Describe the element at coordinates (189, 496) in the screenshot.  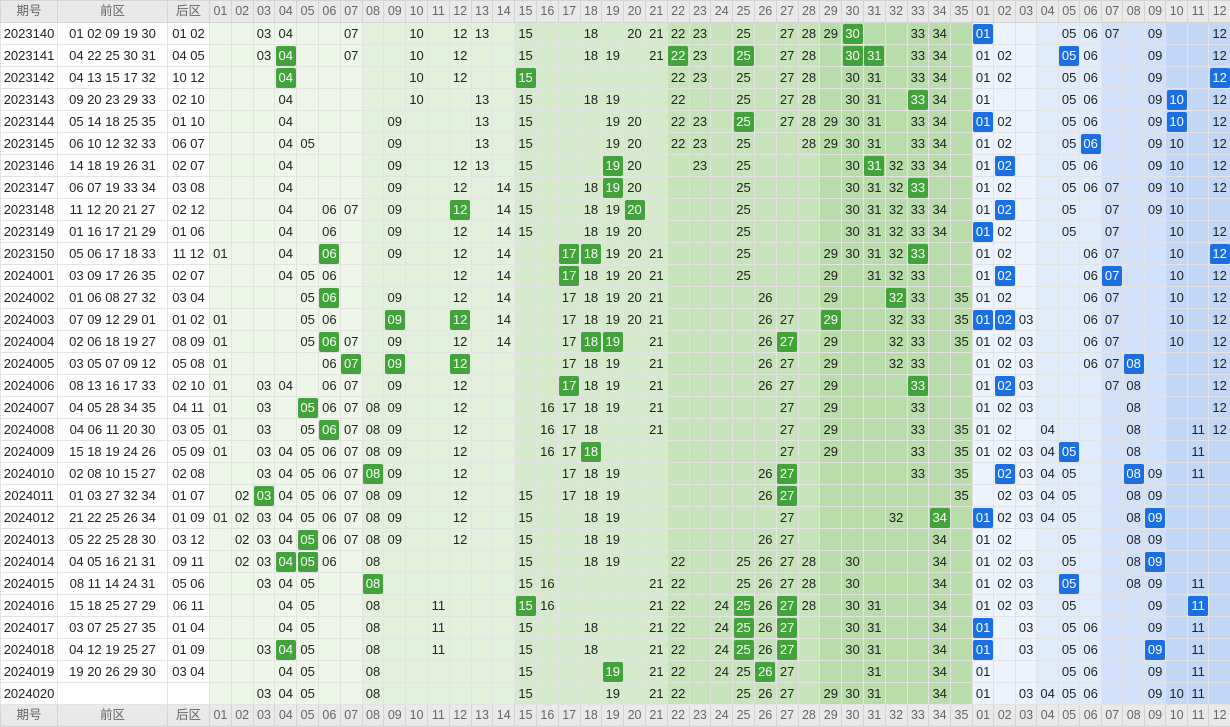
I see `back-draw-numbers: 01 07` at that location.